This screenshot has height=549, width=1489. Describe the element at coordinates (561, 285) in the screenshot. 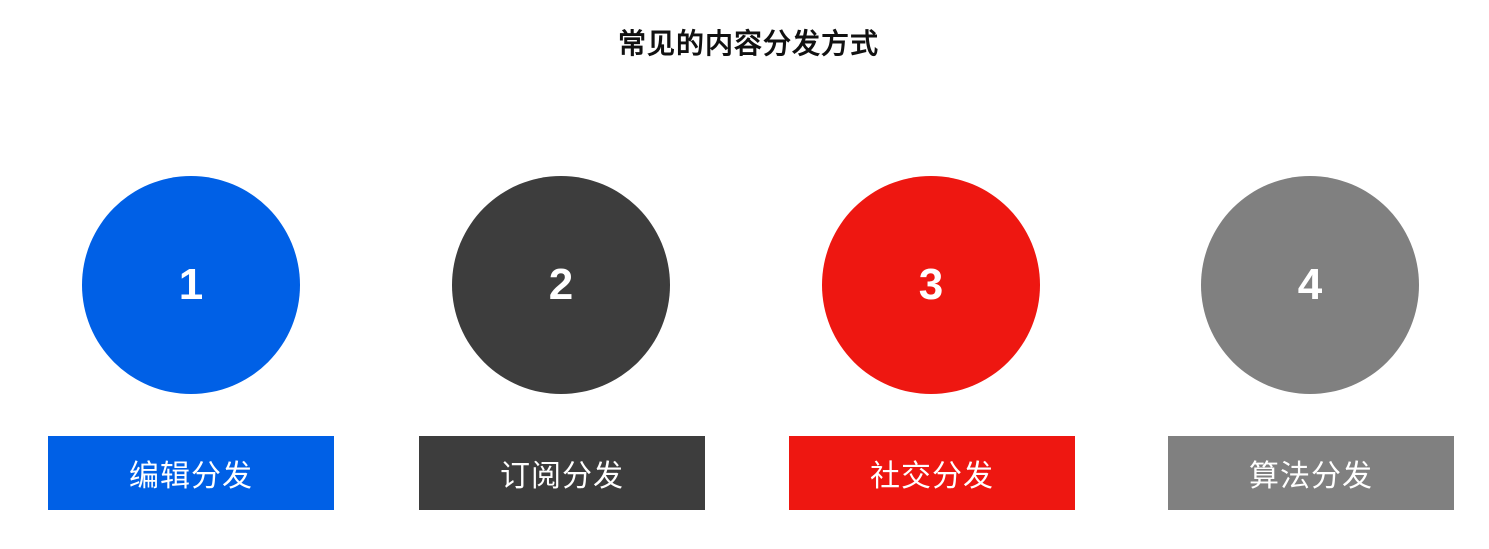

I see `number-circle: 2` at that location.